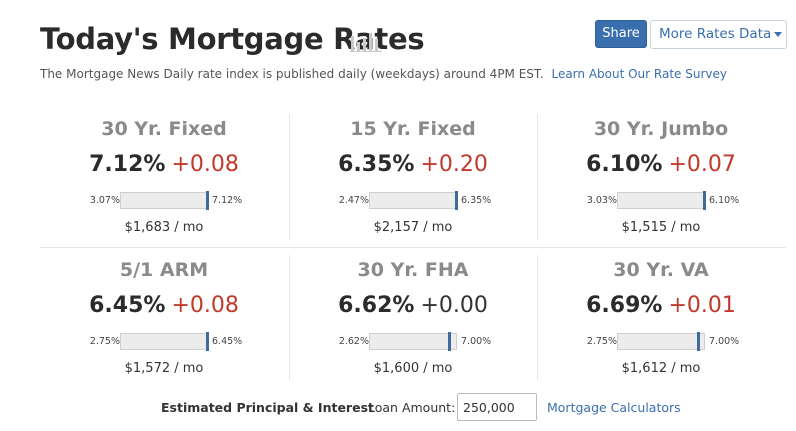 The width and height of the screenshot is (796, 431). Describe the element at coordinates (164, 270) in the screenshot. I see `rate-name: 5/1 ARM` at that location.